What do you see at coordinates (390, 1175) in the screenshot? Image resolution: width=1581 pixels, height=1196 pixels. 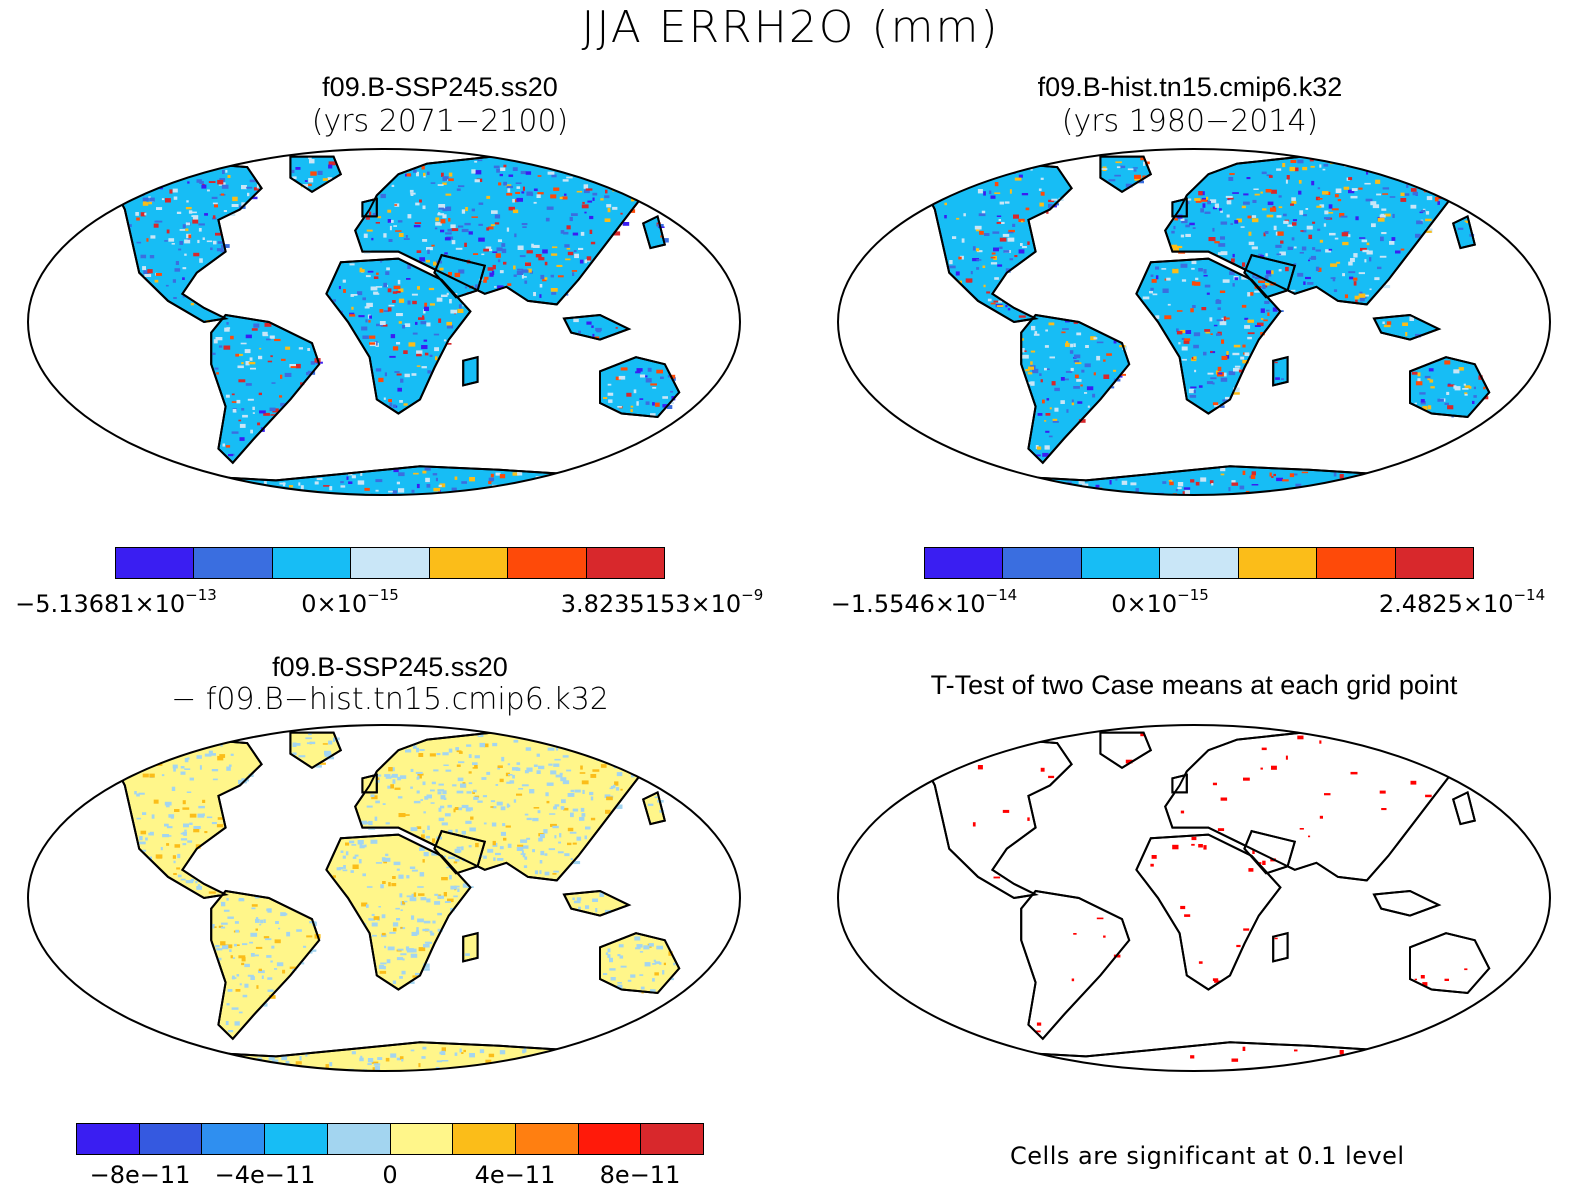 I see `panel3-colorbar-label-zero: 0` at bounding box center [390, 1175].